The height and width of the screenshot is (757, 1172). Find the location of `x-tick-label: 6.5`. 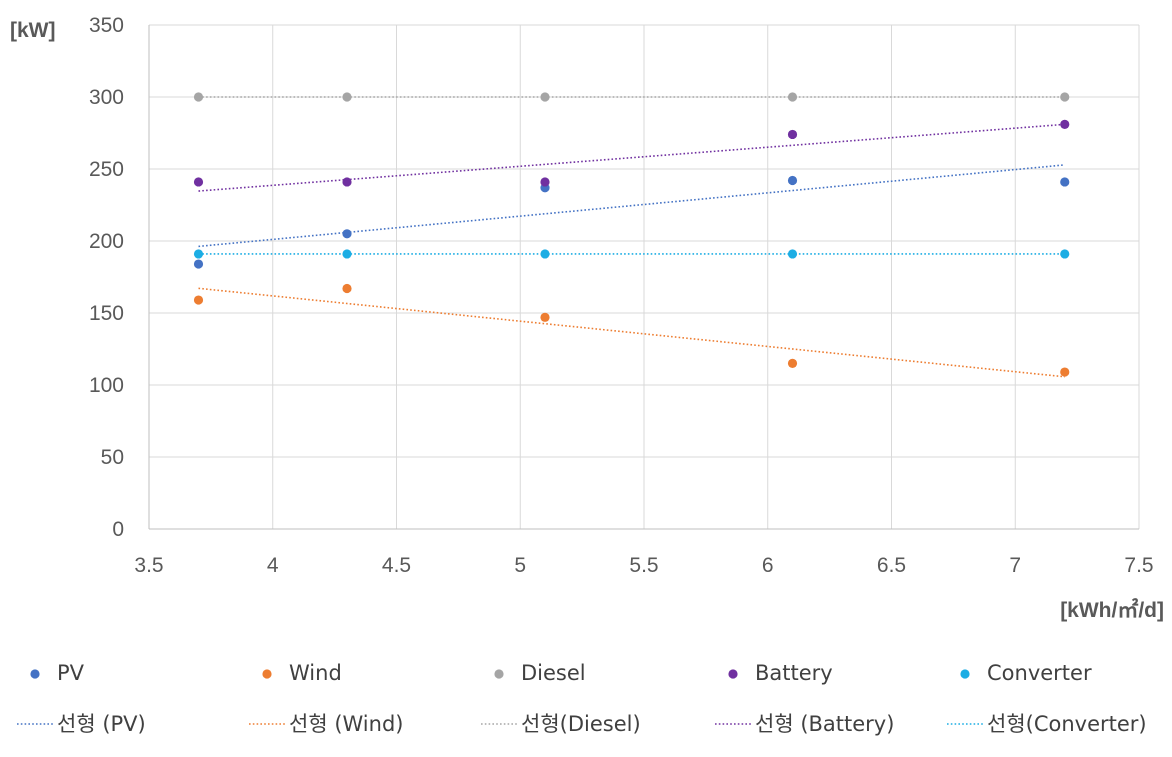

x-tick-label: 6.5 is located at coordinates (891, 565).